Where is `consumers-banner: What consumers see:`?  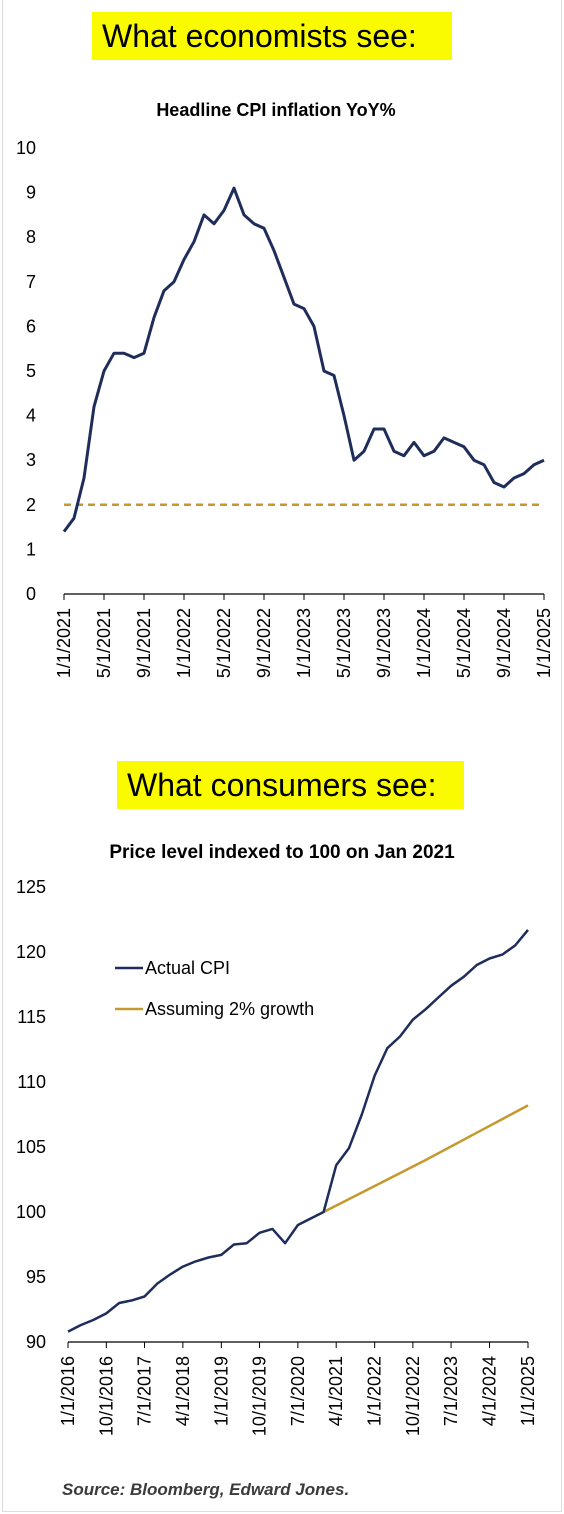
consumers-banner: What consumers see: is located at coordinates (290, 785).